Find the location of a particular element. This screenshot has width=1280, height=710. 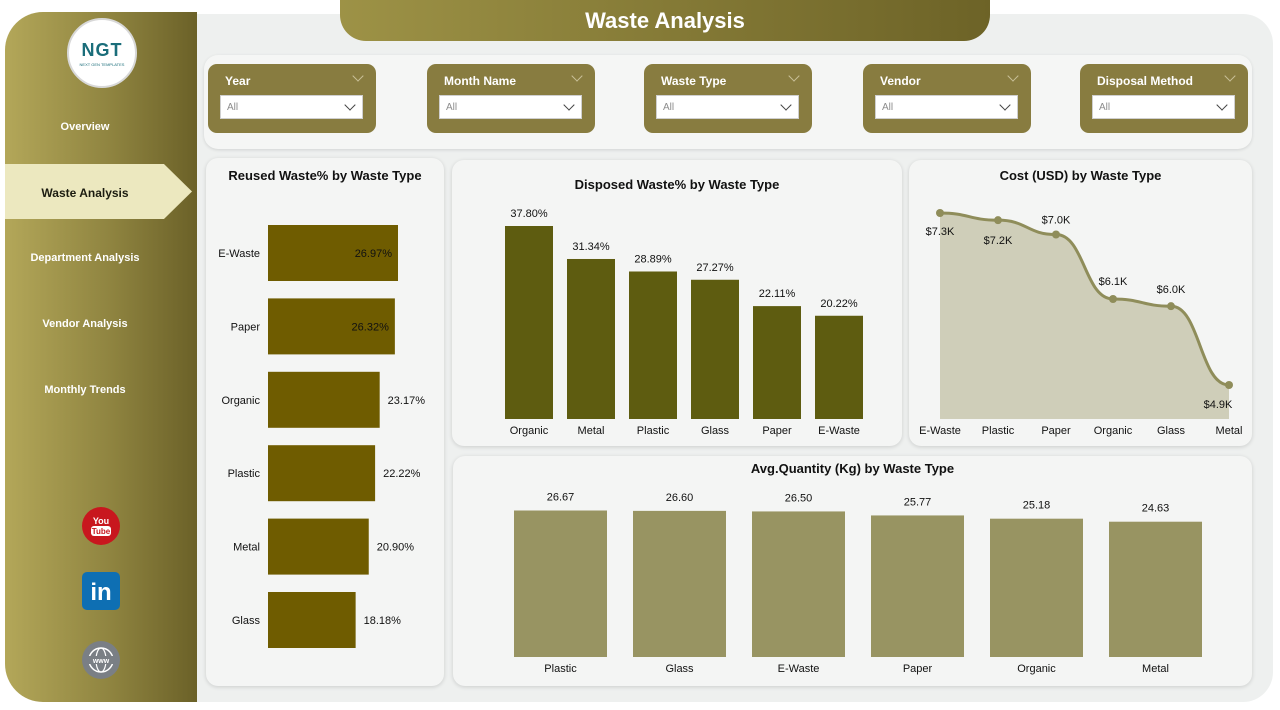

youtube-icon-text-bottom: Tube is located at coordinates (101, 531).